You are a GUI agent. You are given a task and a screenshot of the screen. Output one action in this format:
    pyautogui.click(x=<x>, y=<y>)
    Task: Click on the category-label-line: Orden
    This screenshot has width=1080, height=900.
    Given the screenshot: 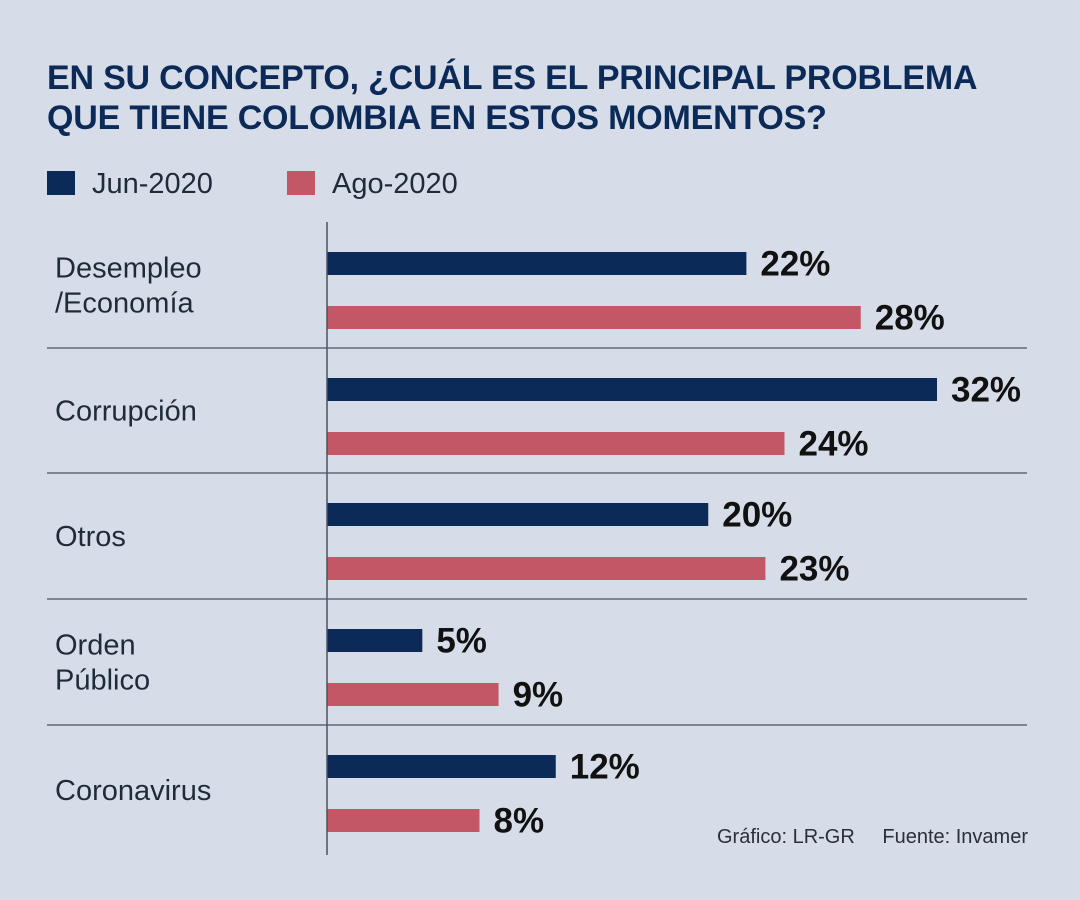 What is the action you would take?
    pyautogui.click(x=95, y=646)
    